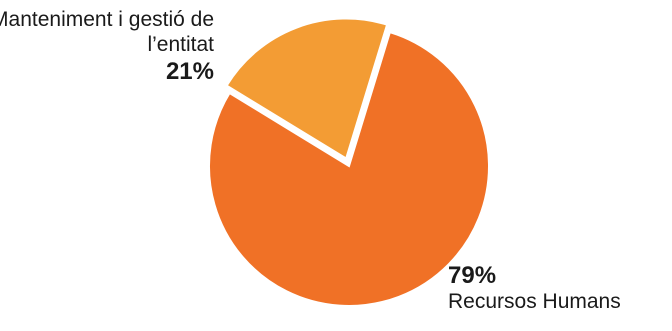  I want to click on slice-label-recursos-humans: 79% Recursos Humans, so click(534, 288).